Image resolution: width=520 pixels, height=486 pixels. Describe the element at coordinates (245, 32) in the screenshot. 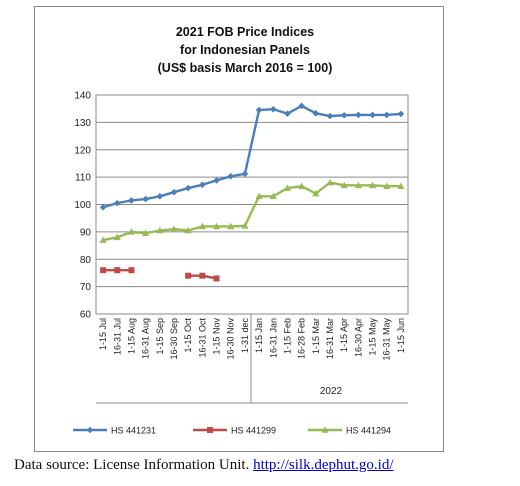

I see `chart-title-line-1: 2021 FOB Price Indices` at that location.